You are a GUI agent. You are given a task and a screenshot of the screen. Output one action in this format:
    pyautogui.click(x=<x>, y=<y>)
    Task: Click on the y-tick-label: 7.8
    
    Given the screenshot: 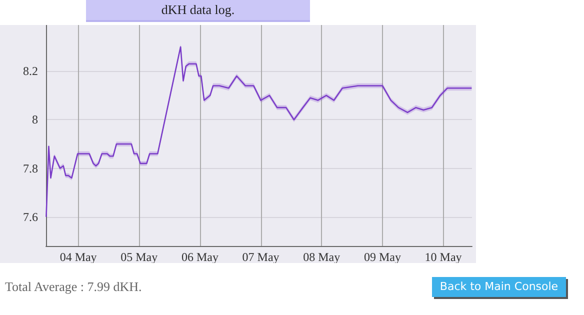 What is the action you would take?
    pyautogui.click(x=30, y=168)
    